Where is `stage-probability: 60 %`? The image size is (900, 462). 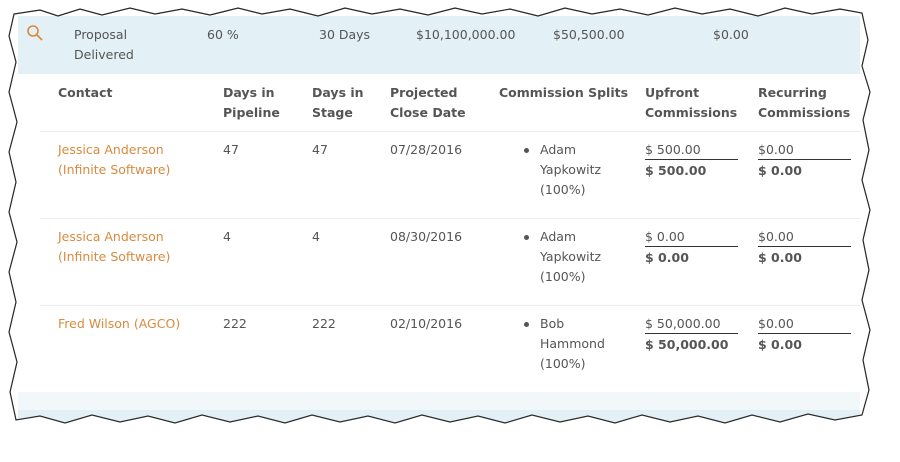
stage-probability: 60 % is located at coordinates (223, 34).